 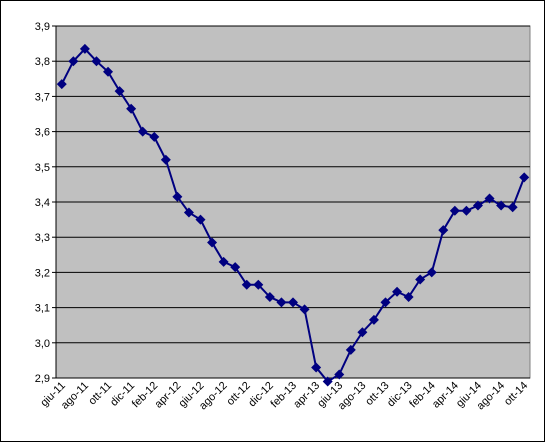 I want to click on y-tick-label: 3,1, so click(x=42, y=309).